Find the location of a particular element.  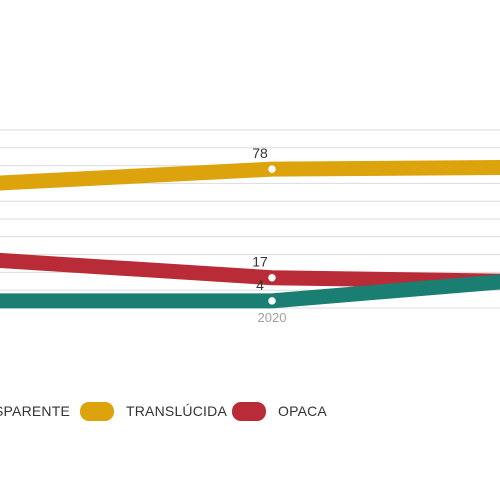

legend-item-opaca: OPACA is located at coordinates (279, 411).